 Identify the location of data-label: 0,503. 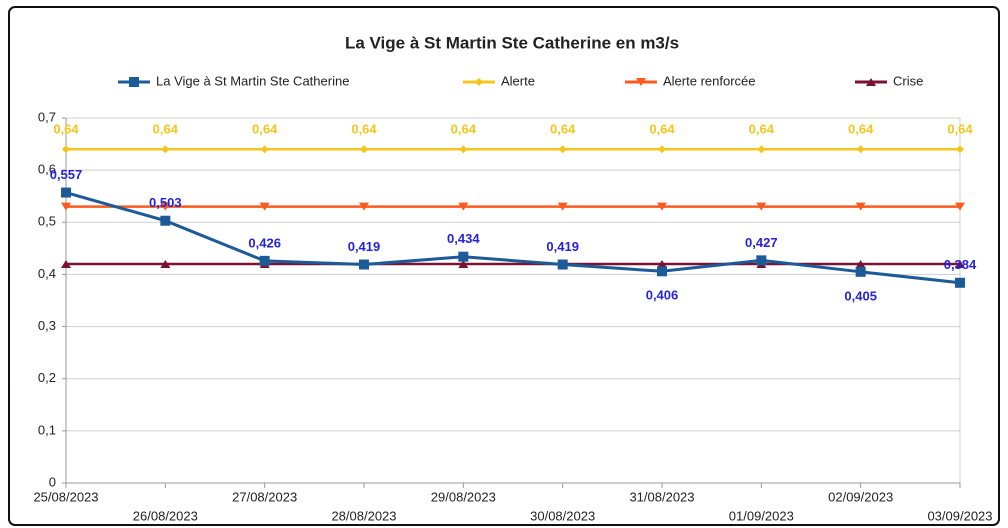
(165, 202).